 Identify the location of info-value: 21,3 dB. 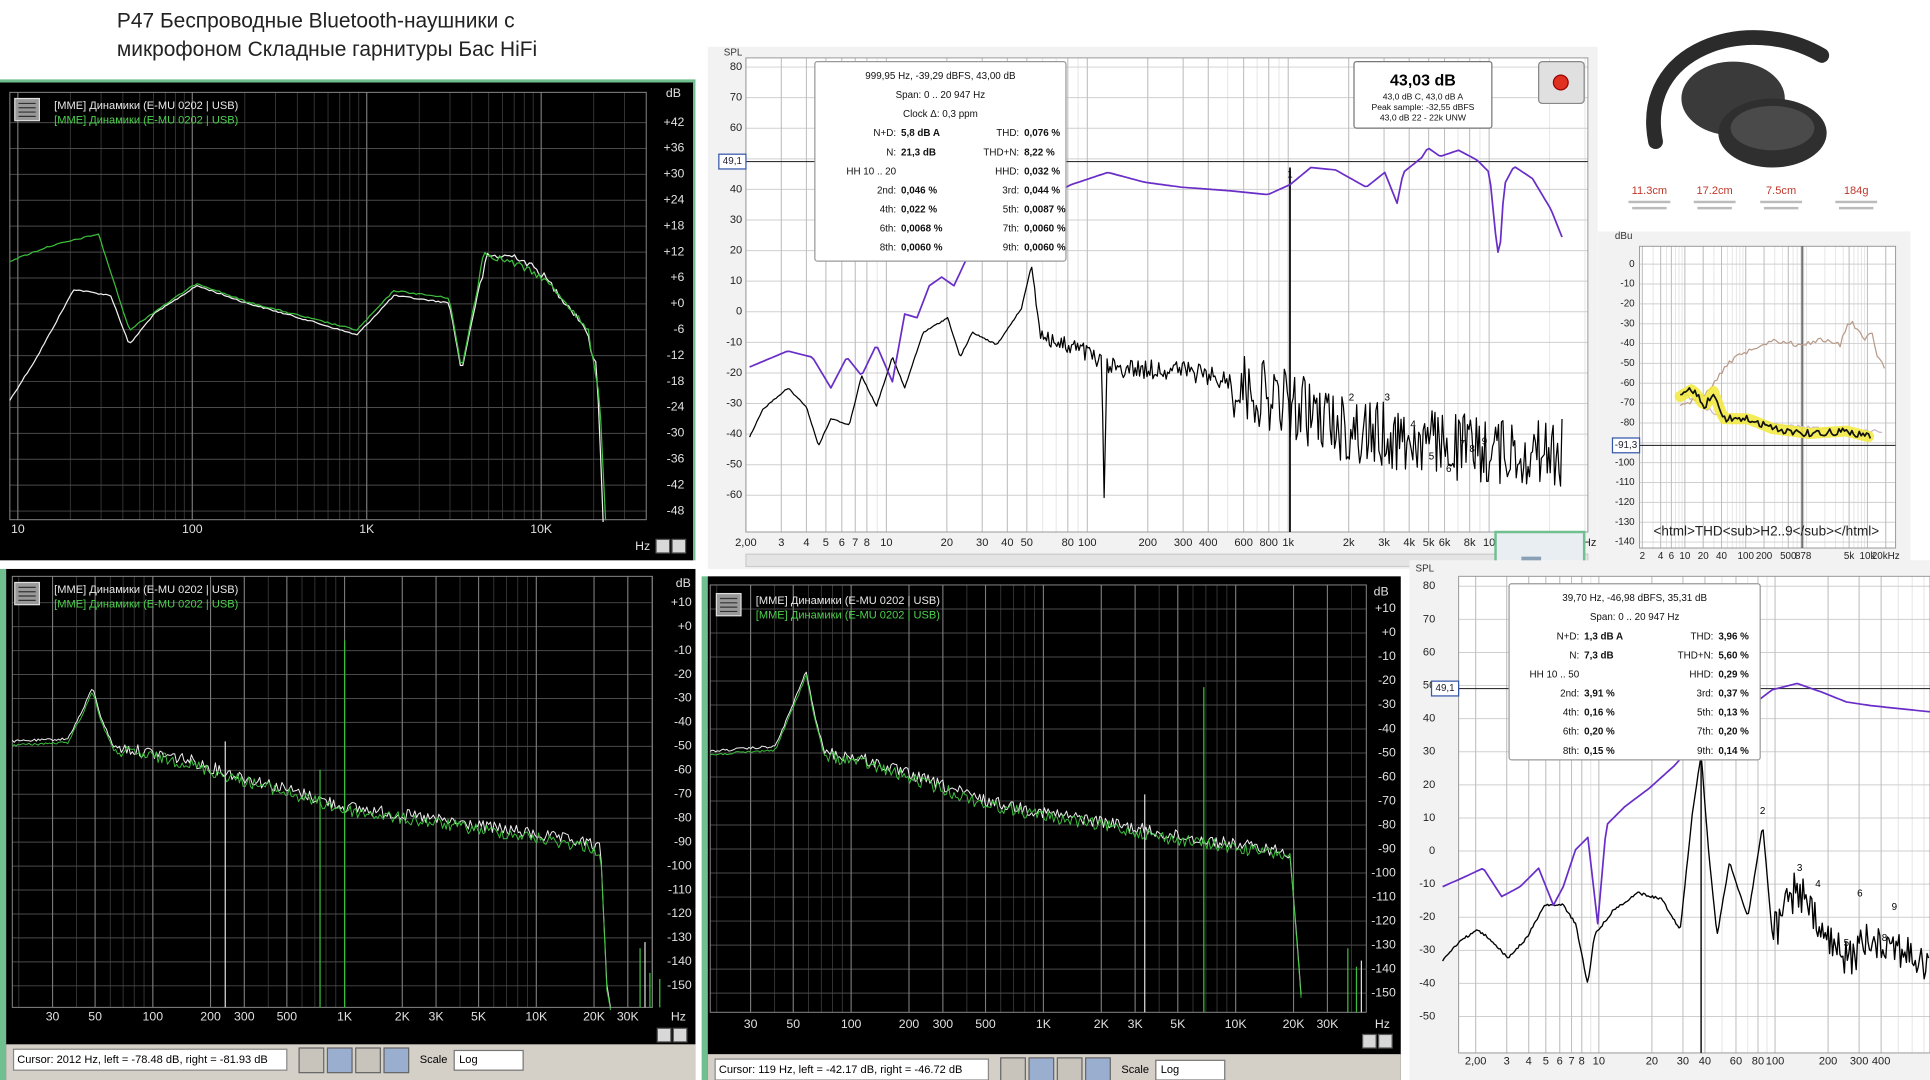
(918, 152).